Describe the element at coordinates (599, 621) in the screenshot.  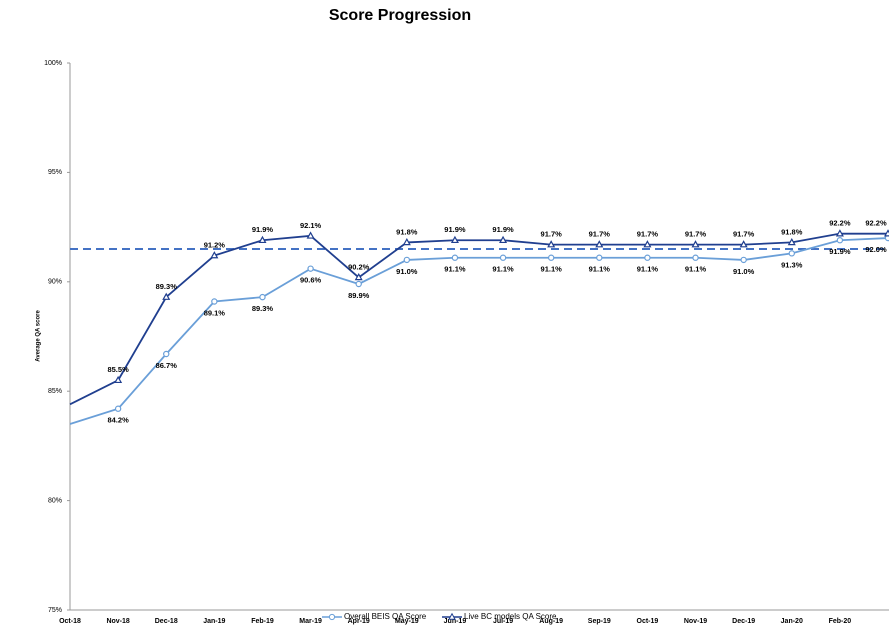
I see `x-tick-label: Sep-19` at that location.